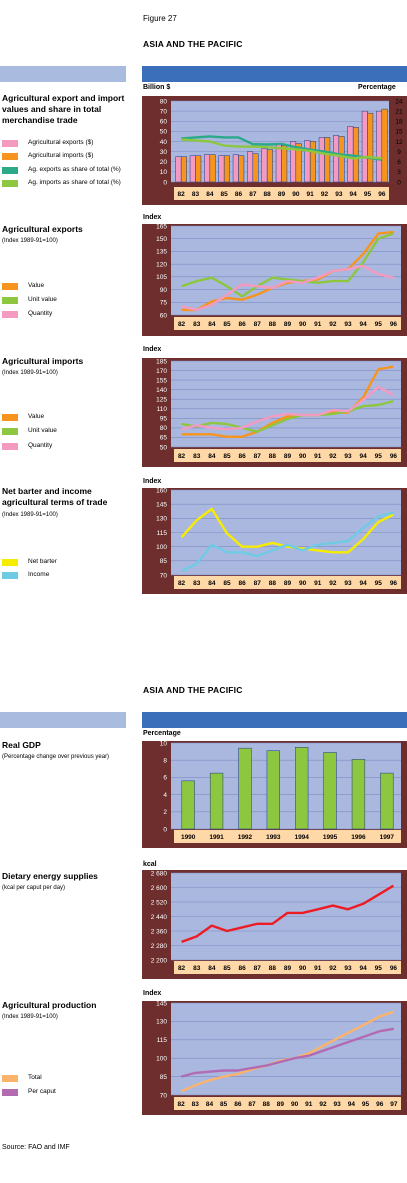  Describe the element at coordinates (352, 1104) in the screenshot. I see `x-tick-label: 94` at that location.